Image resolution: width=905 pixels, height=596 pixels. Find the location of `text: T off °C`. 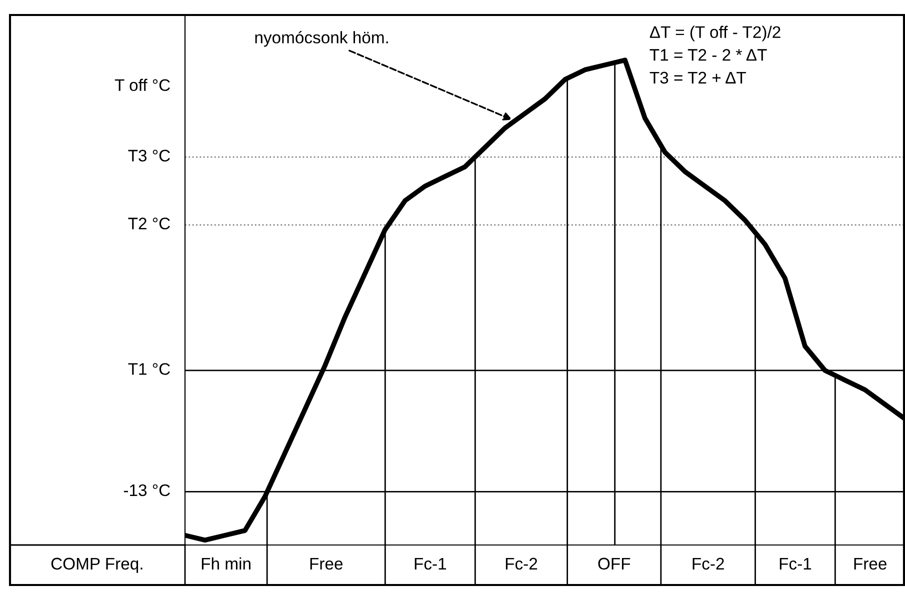

text: T off °C is located at coordinates (142, 85).